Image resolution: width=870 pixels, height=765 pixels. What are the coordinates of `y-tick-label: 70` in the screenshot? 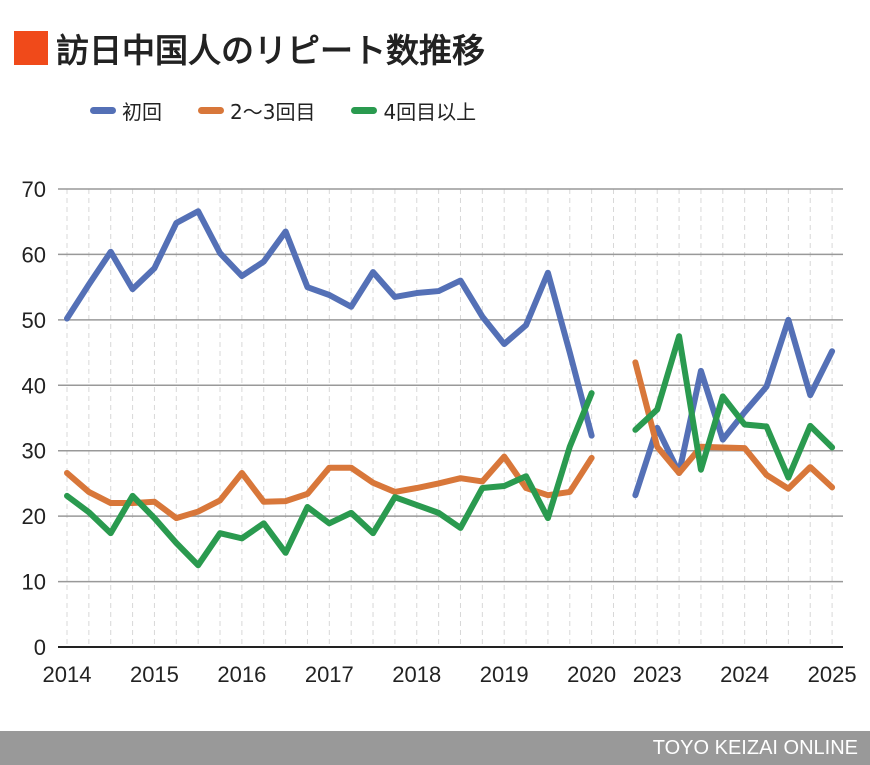 It's located at (34, 189).